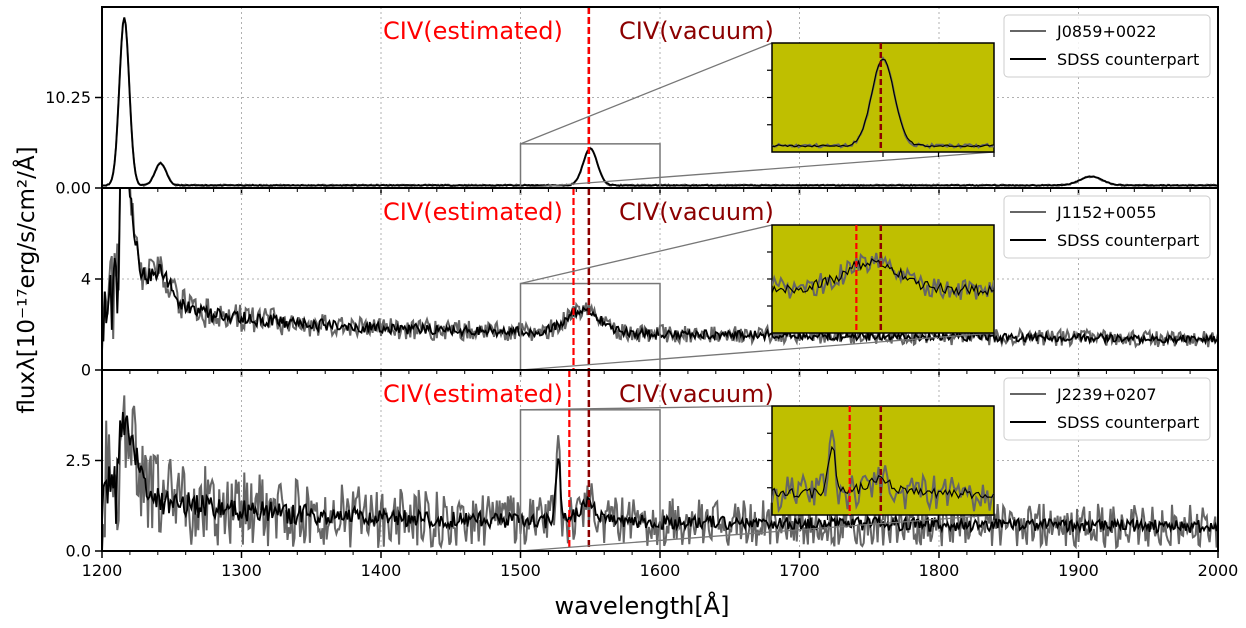 This screenshot has height=628, width=1246. I want to click on legend: J1152+0055 SDSS counterpart, so click(1107, 227).